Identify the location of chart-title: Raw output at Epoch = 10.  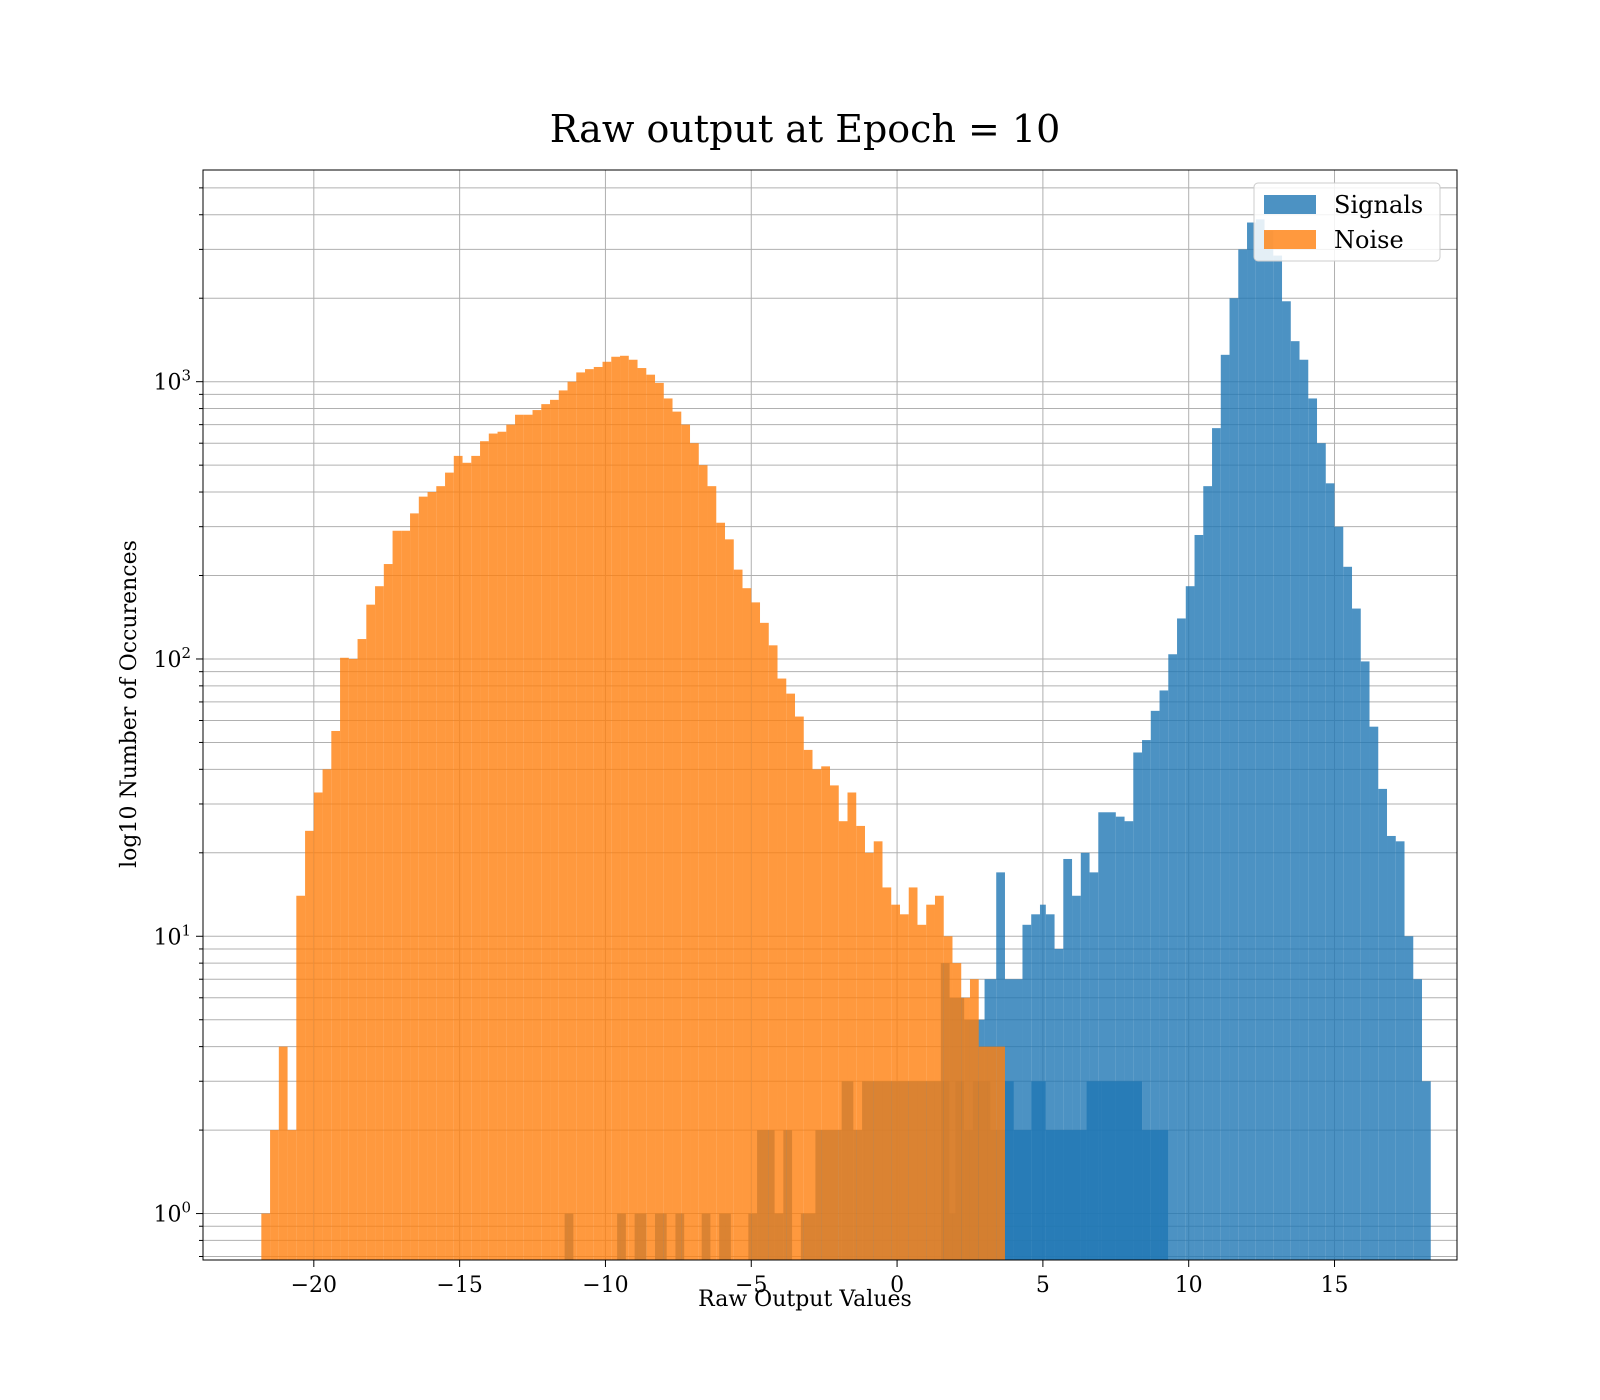
(805, 129).